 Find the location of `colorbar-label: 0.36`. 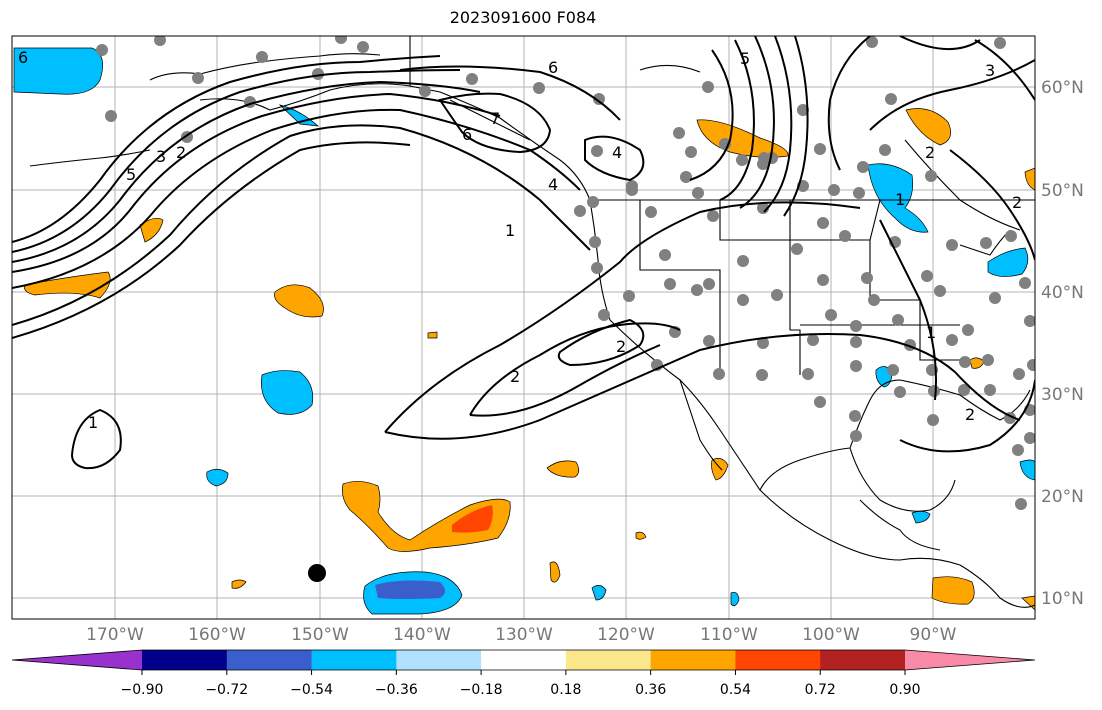

colorbar-label: 0.36 is located at coordinates (650, 690).